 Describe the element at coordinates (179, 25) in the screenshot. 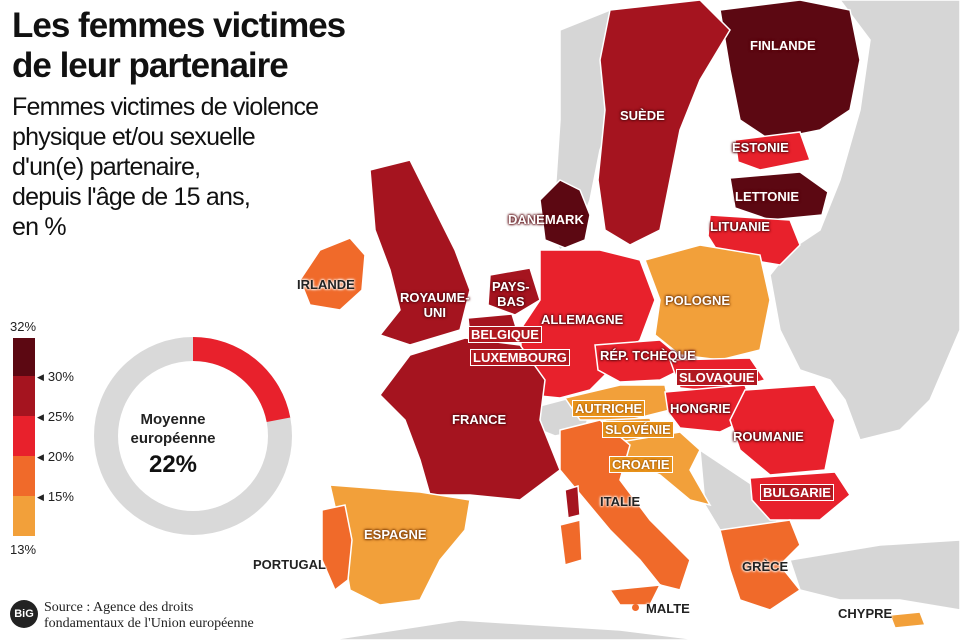

I see `title-line: Les femmes victimes` at that location.